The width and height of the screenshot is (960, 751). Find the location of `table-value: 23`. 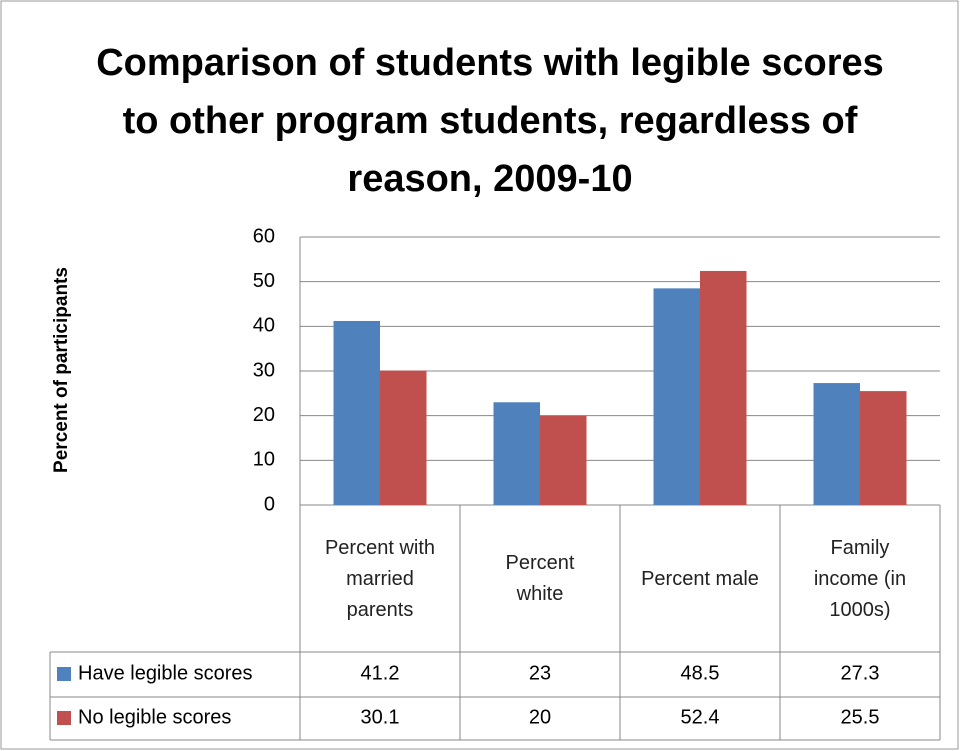

table-value: 23 is located at coordinates (540, 673).